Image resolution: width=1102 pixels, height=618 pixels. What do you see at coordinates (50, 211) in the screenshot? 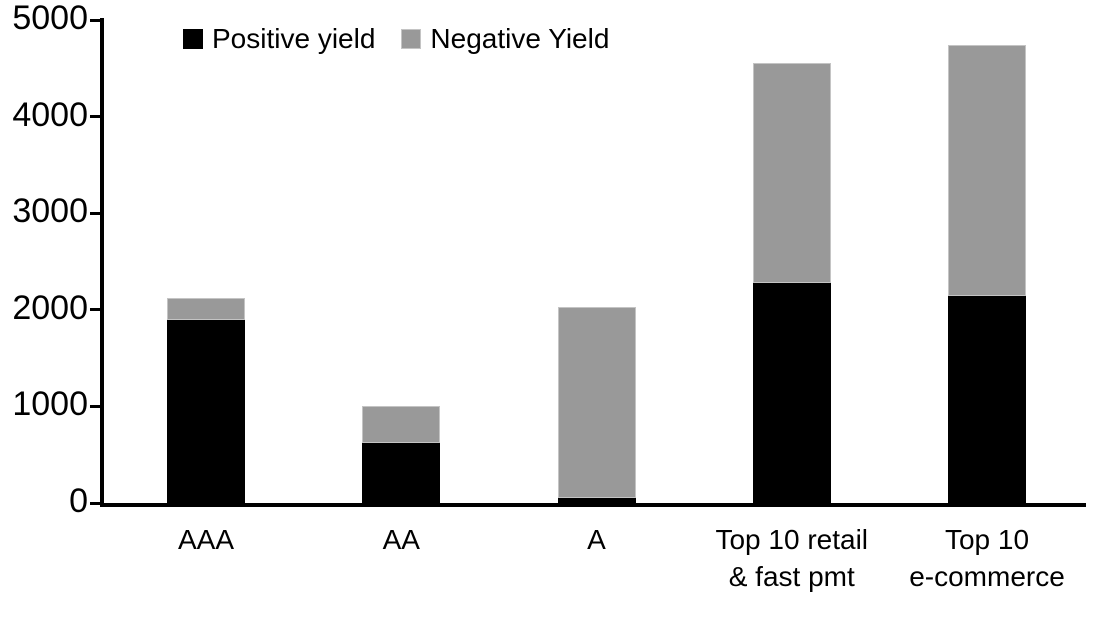
I see `y-axis-tick-label: 3000` at bounding box center [50, 211].